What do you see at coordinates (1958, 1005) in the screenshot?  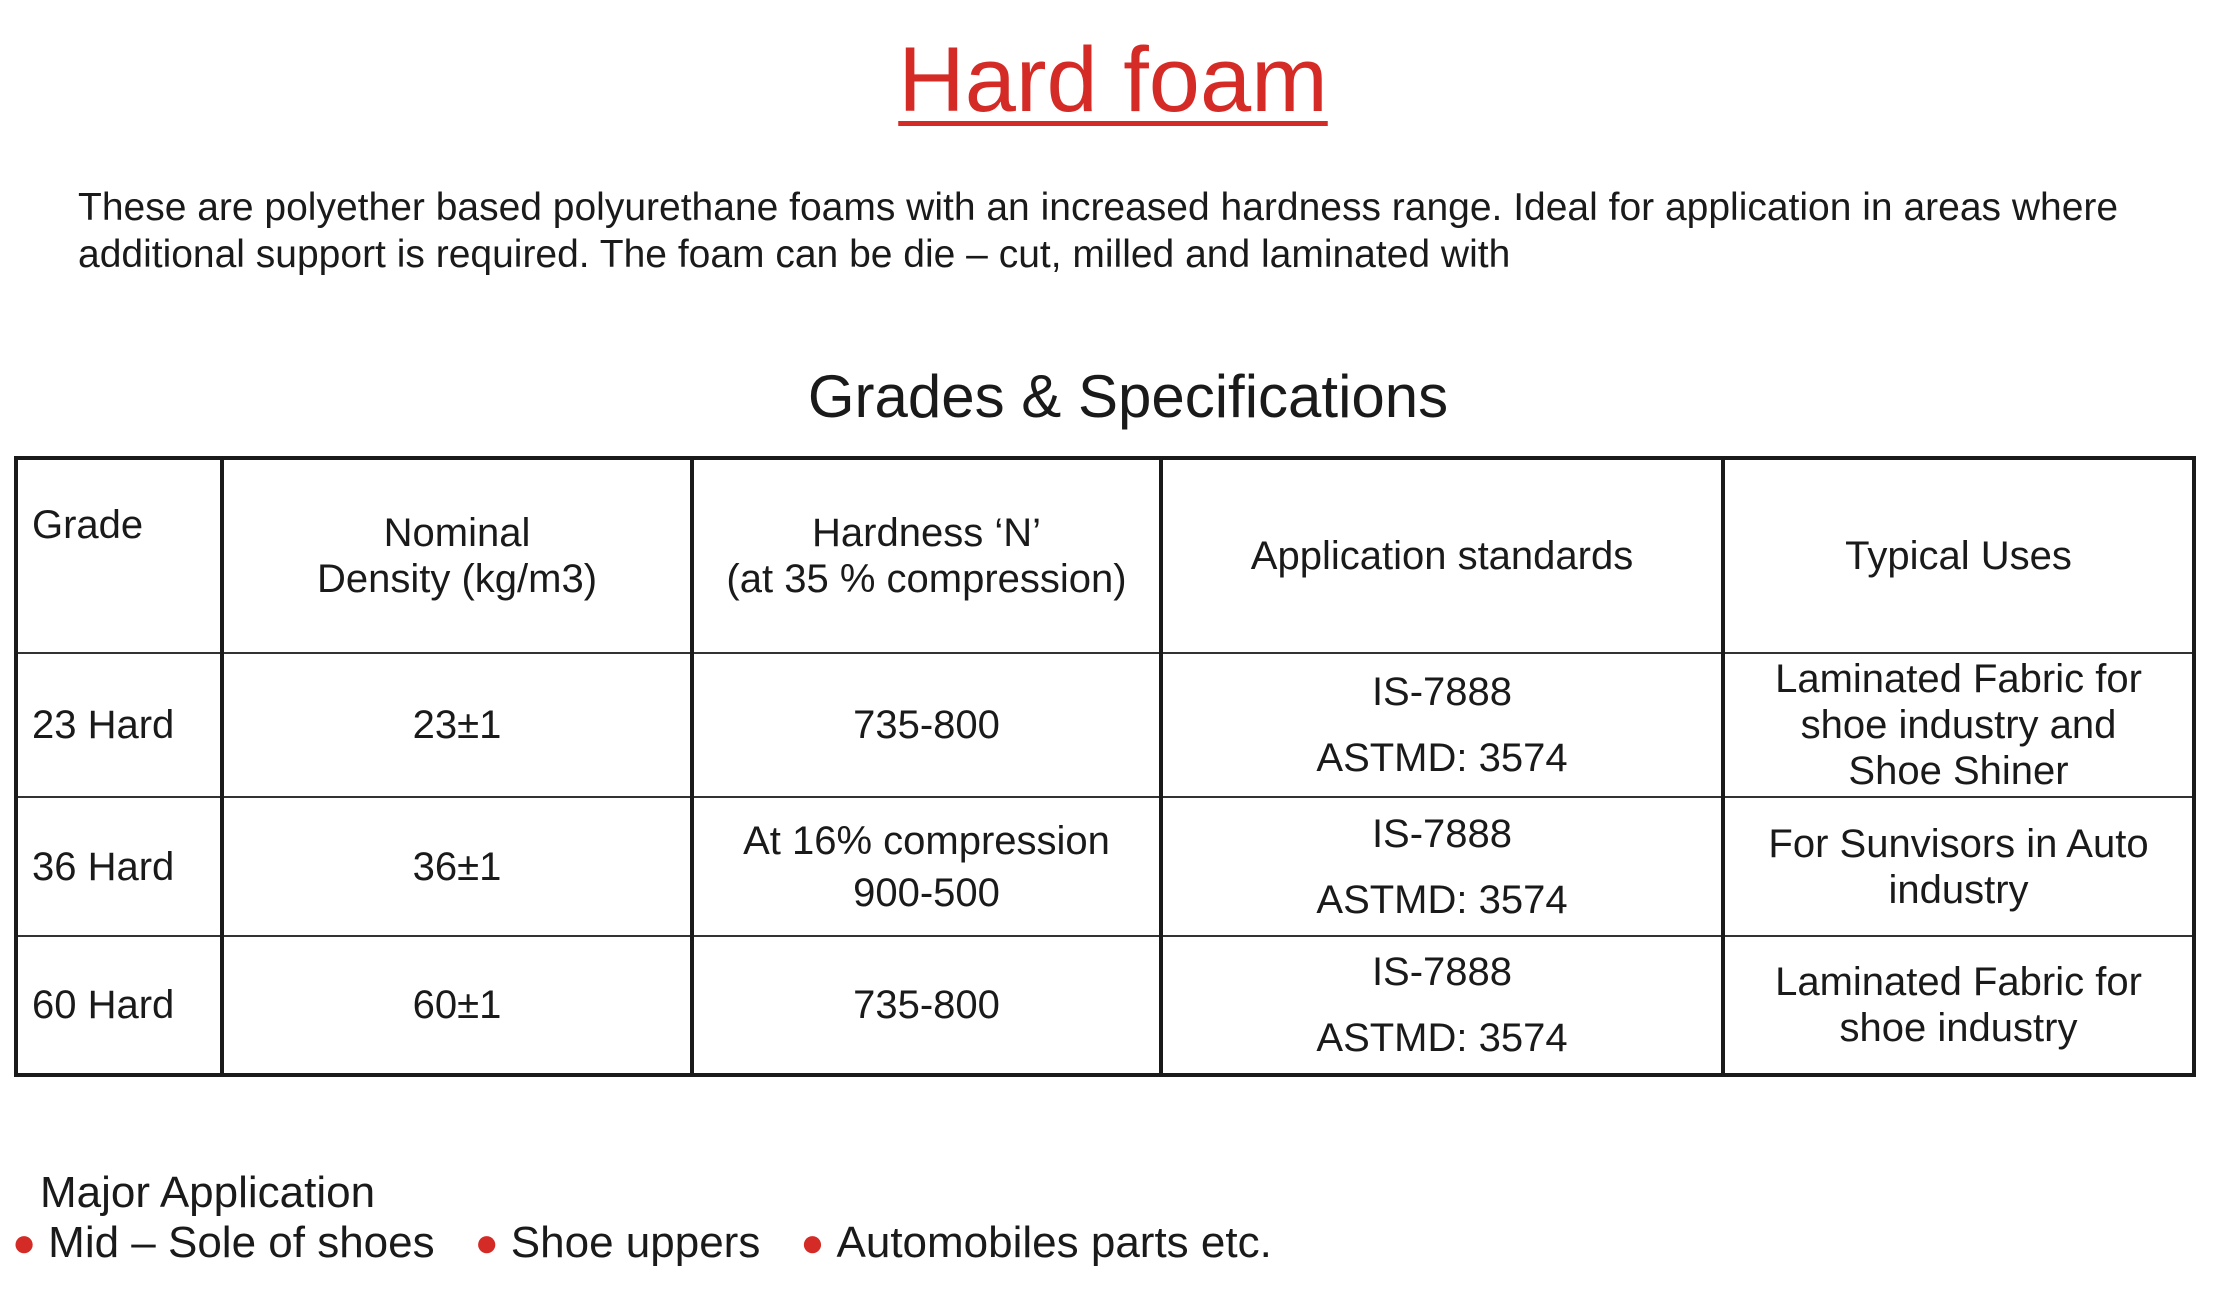 I see `cell-uses: Laminated Fabric for shoe industry` at bounding box center [1958, 1005].